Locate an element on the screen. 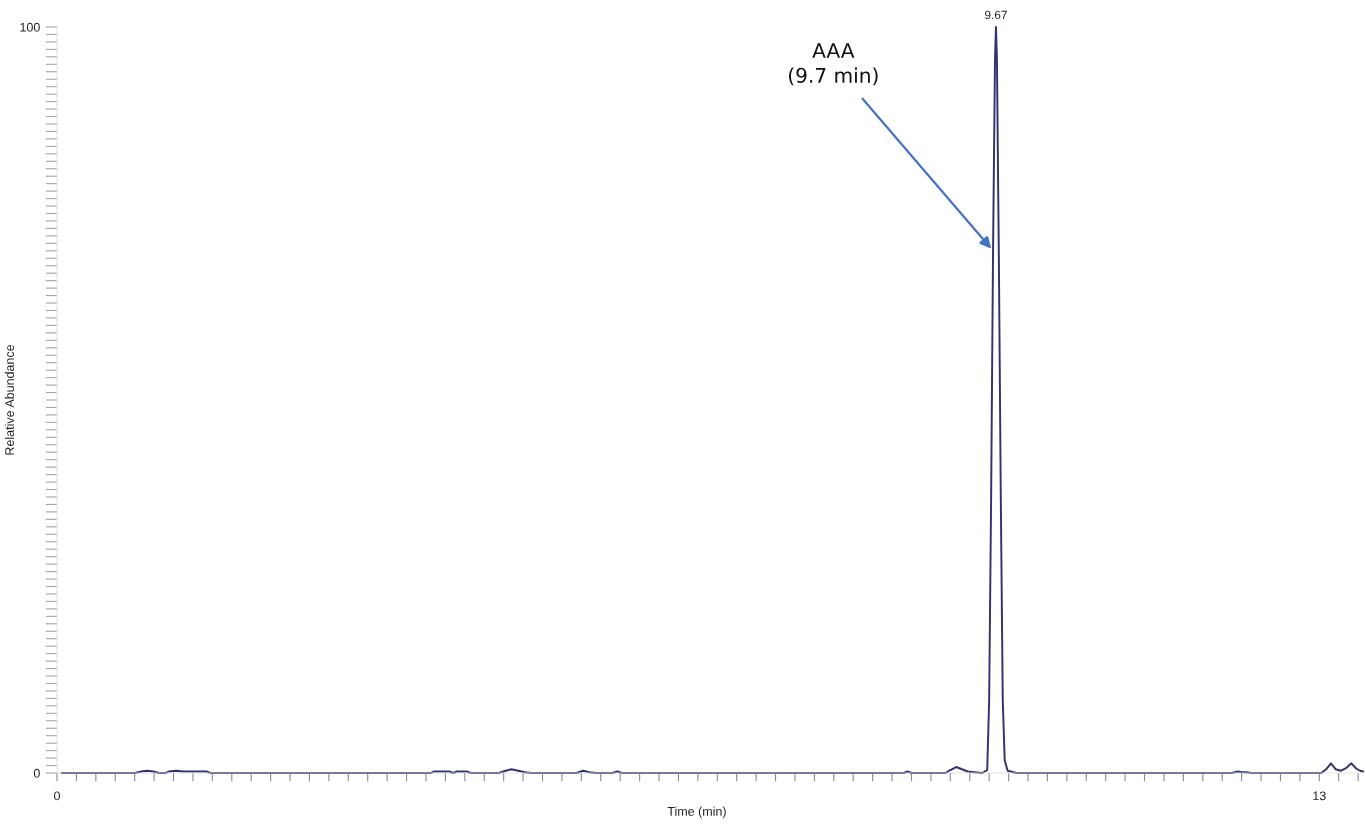 This screenshot has width=1365, height=825. y-axis-title: Relative Abundance is located at coordinates (9, 399).